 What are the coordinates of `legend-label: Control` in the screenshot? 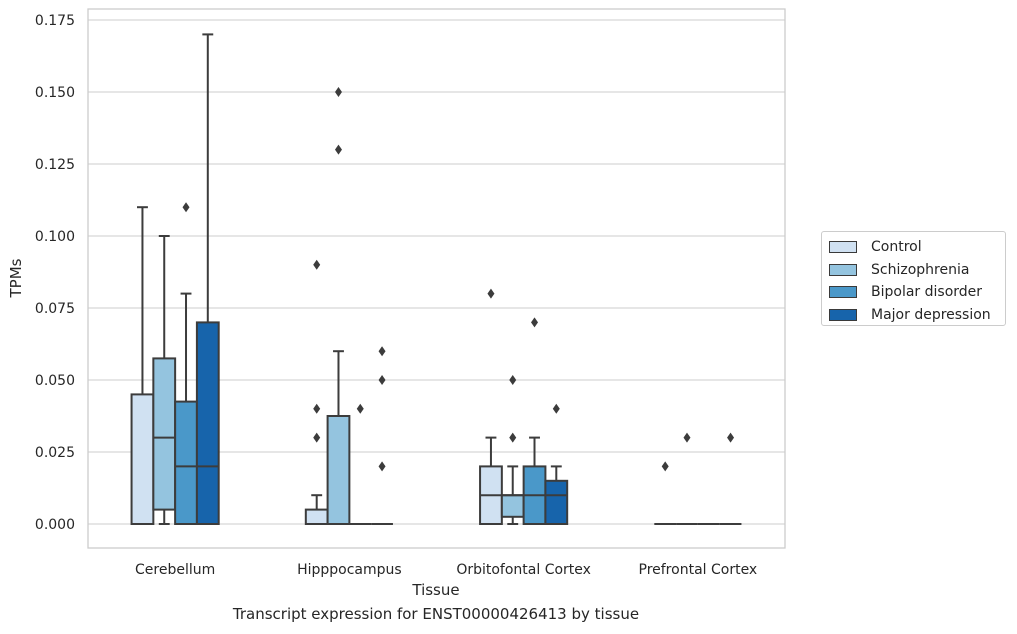 It's located at (896, 247).